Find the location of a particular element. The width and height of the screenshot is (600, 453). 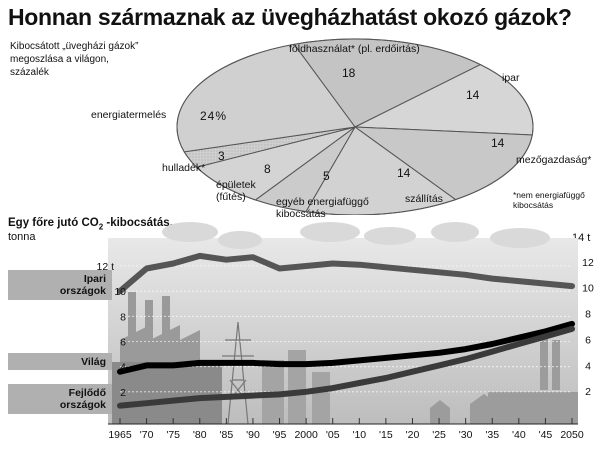

left-y-tick-label: 10 is located at coordinates (120, 292).